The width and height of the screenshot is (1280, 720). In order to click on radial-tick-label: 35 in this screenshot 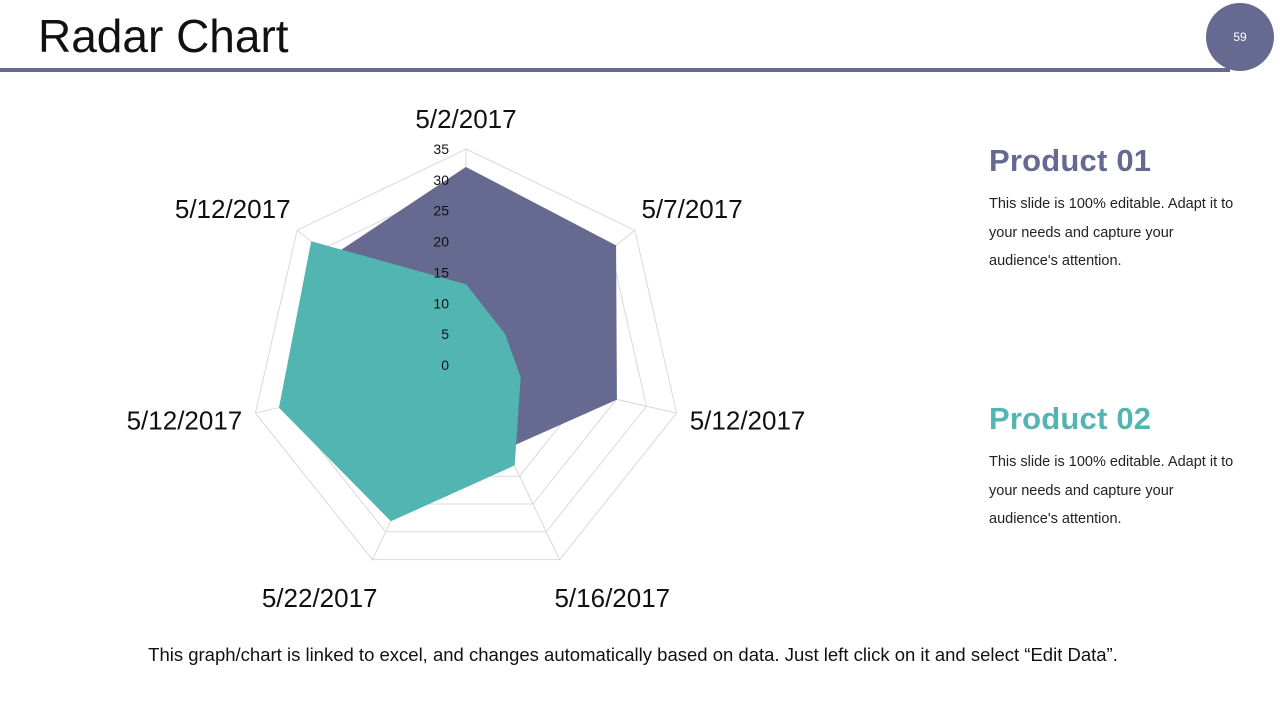, I will do `click(441, 149)`.